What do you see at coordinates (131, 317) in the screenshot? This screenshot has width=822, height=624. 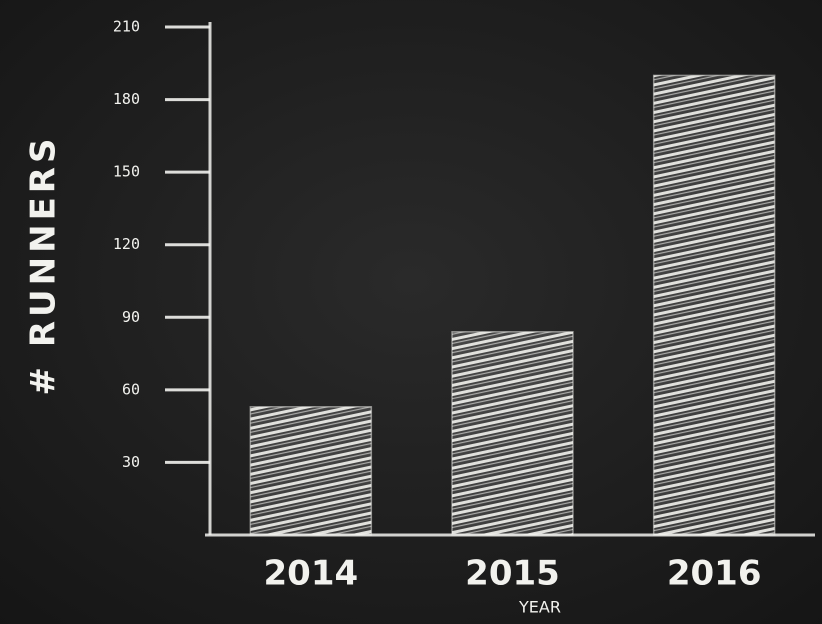 I see `y-tick-label: 90` at bounding box center [131, 317].